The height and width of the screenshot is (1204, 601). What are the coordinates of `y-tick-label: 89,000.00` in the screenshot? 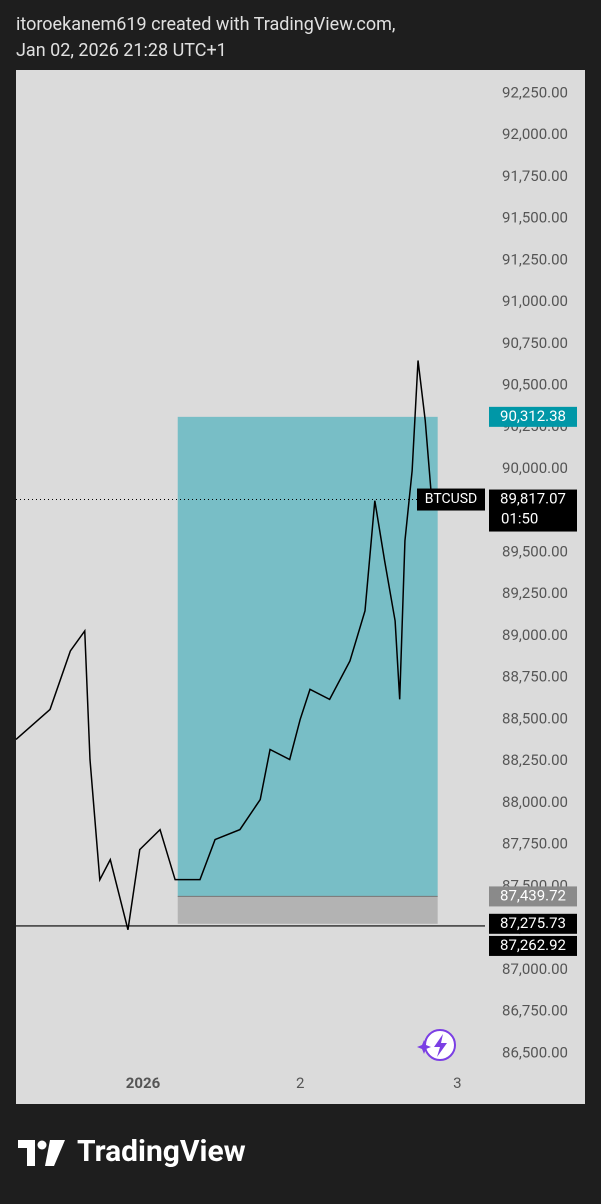 It's located at (535, 635).